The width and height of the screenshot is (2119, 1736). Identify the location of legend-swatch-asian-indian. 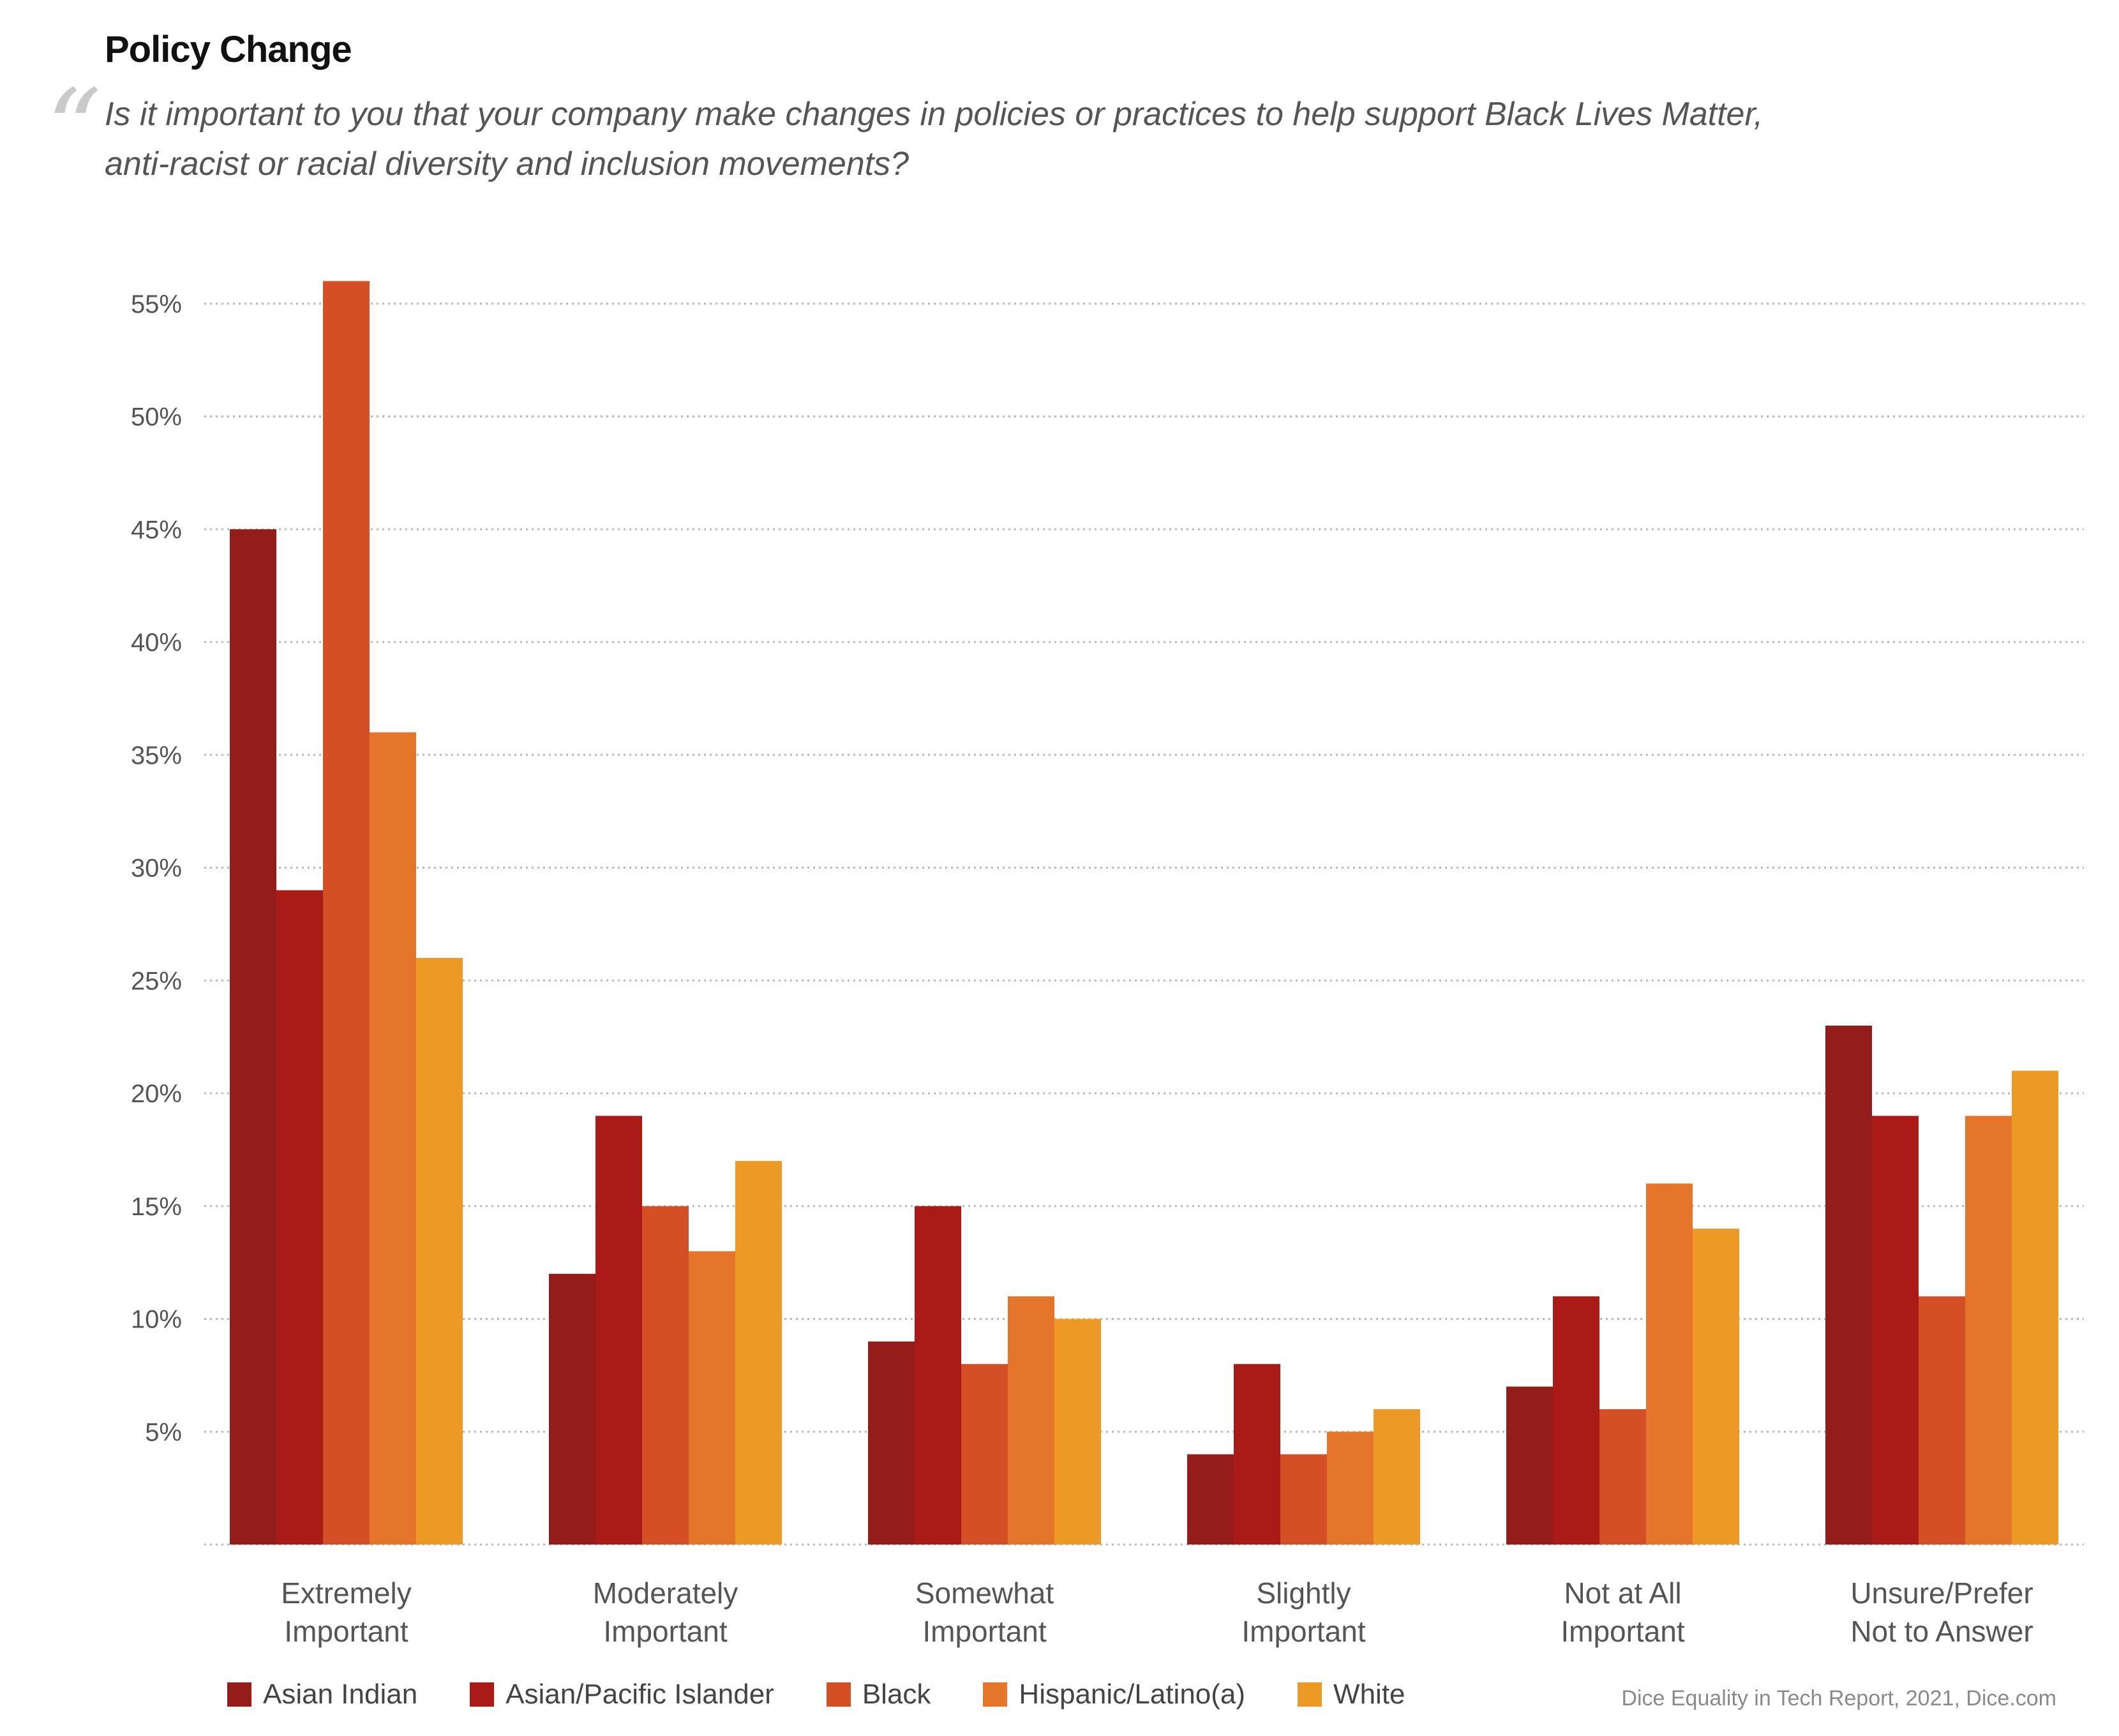
(239, 1694).